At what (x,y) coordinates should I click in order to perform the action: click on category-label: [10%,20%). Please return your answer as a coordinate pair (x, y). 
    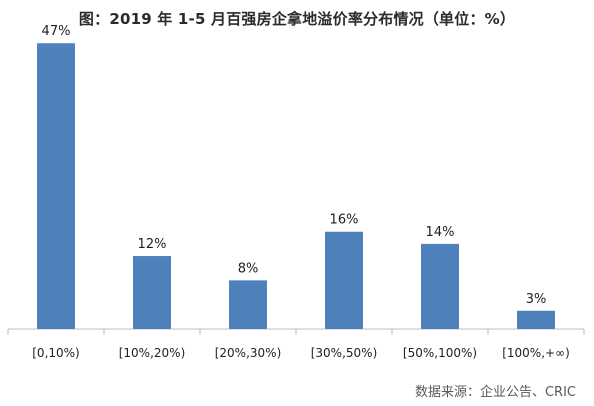
    Looking at the image, I should click on (152, 353).